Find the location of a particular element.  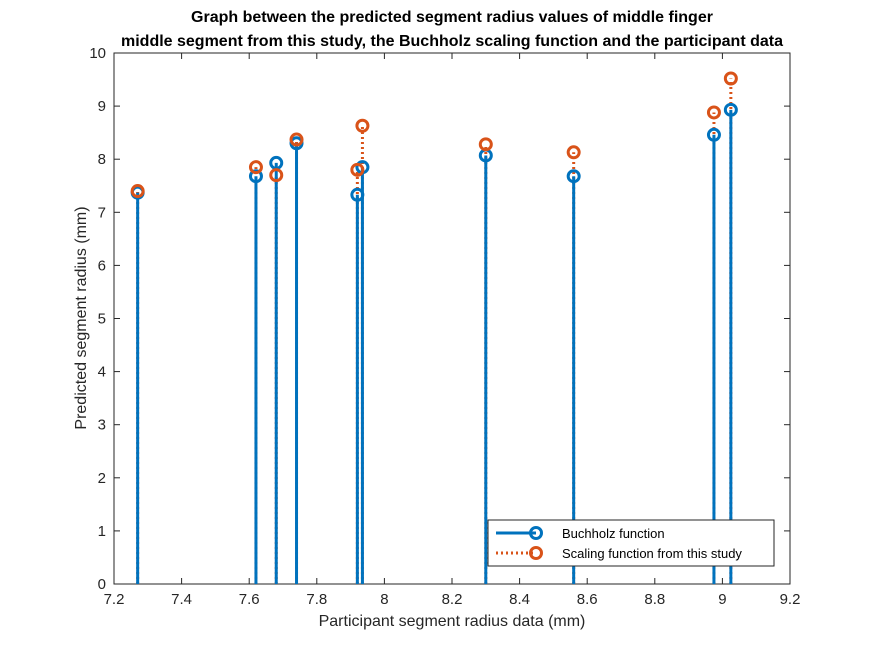

x-tick-label: 8.4 is located at coordinates (519, 599).